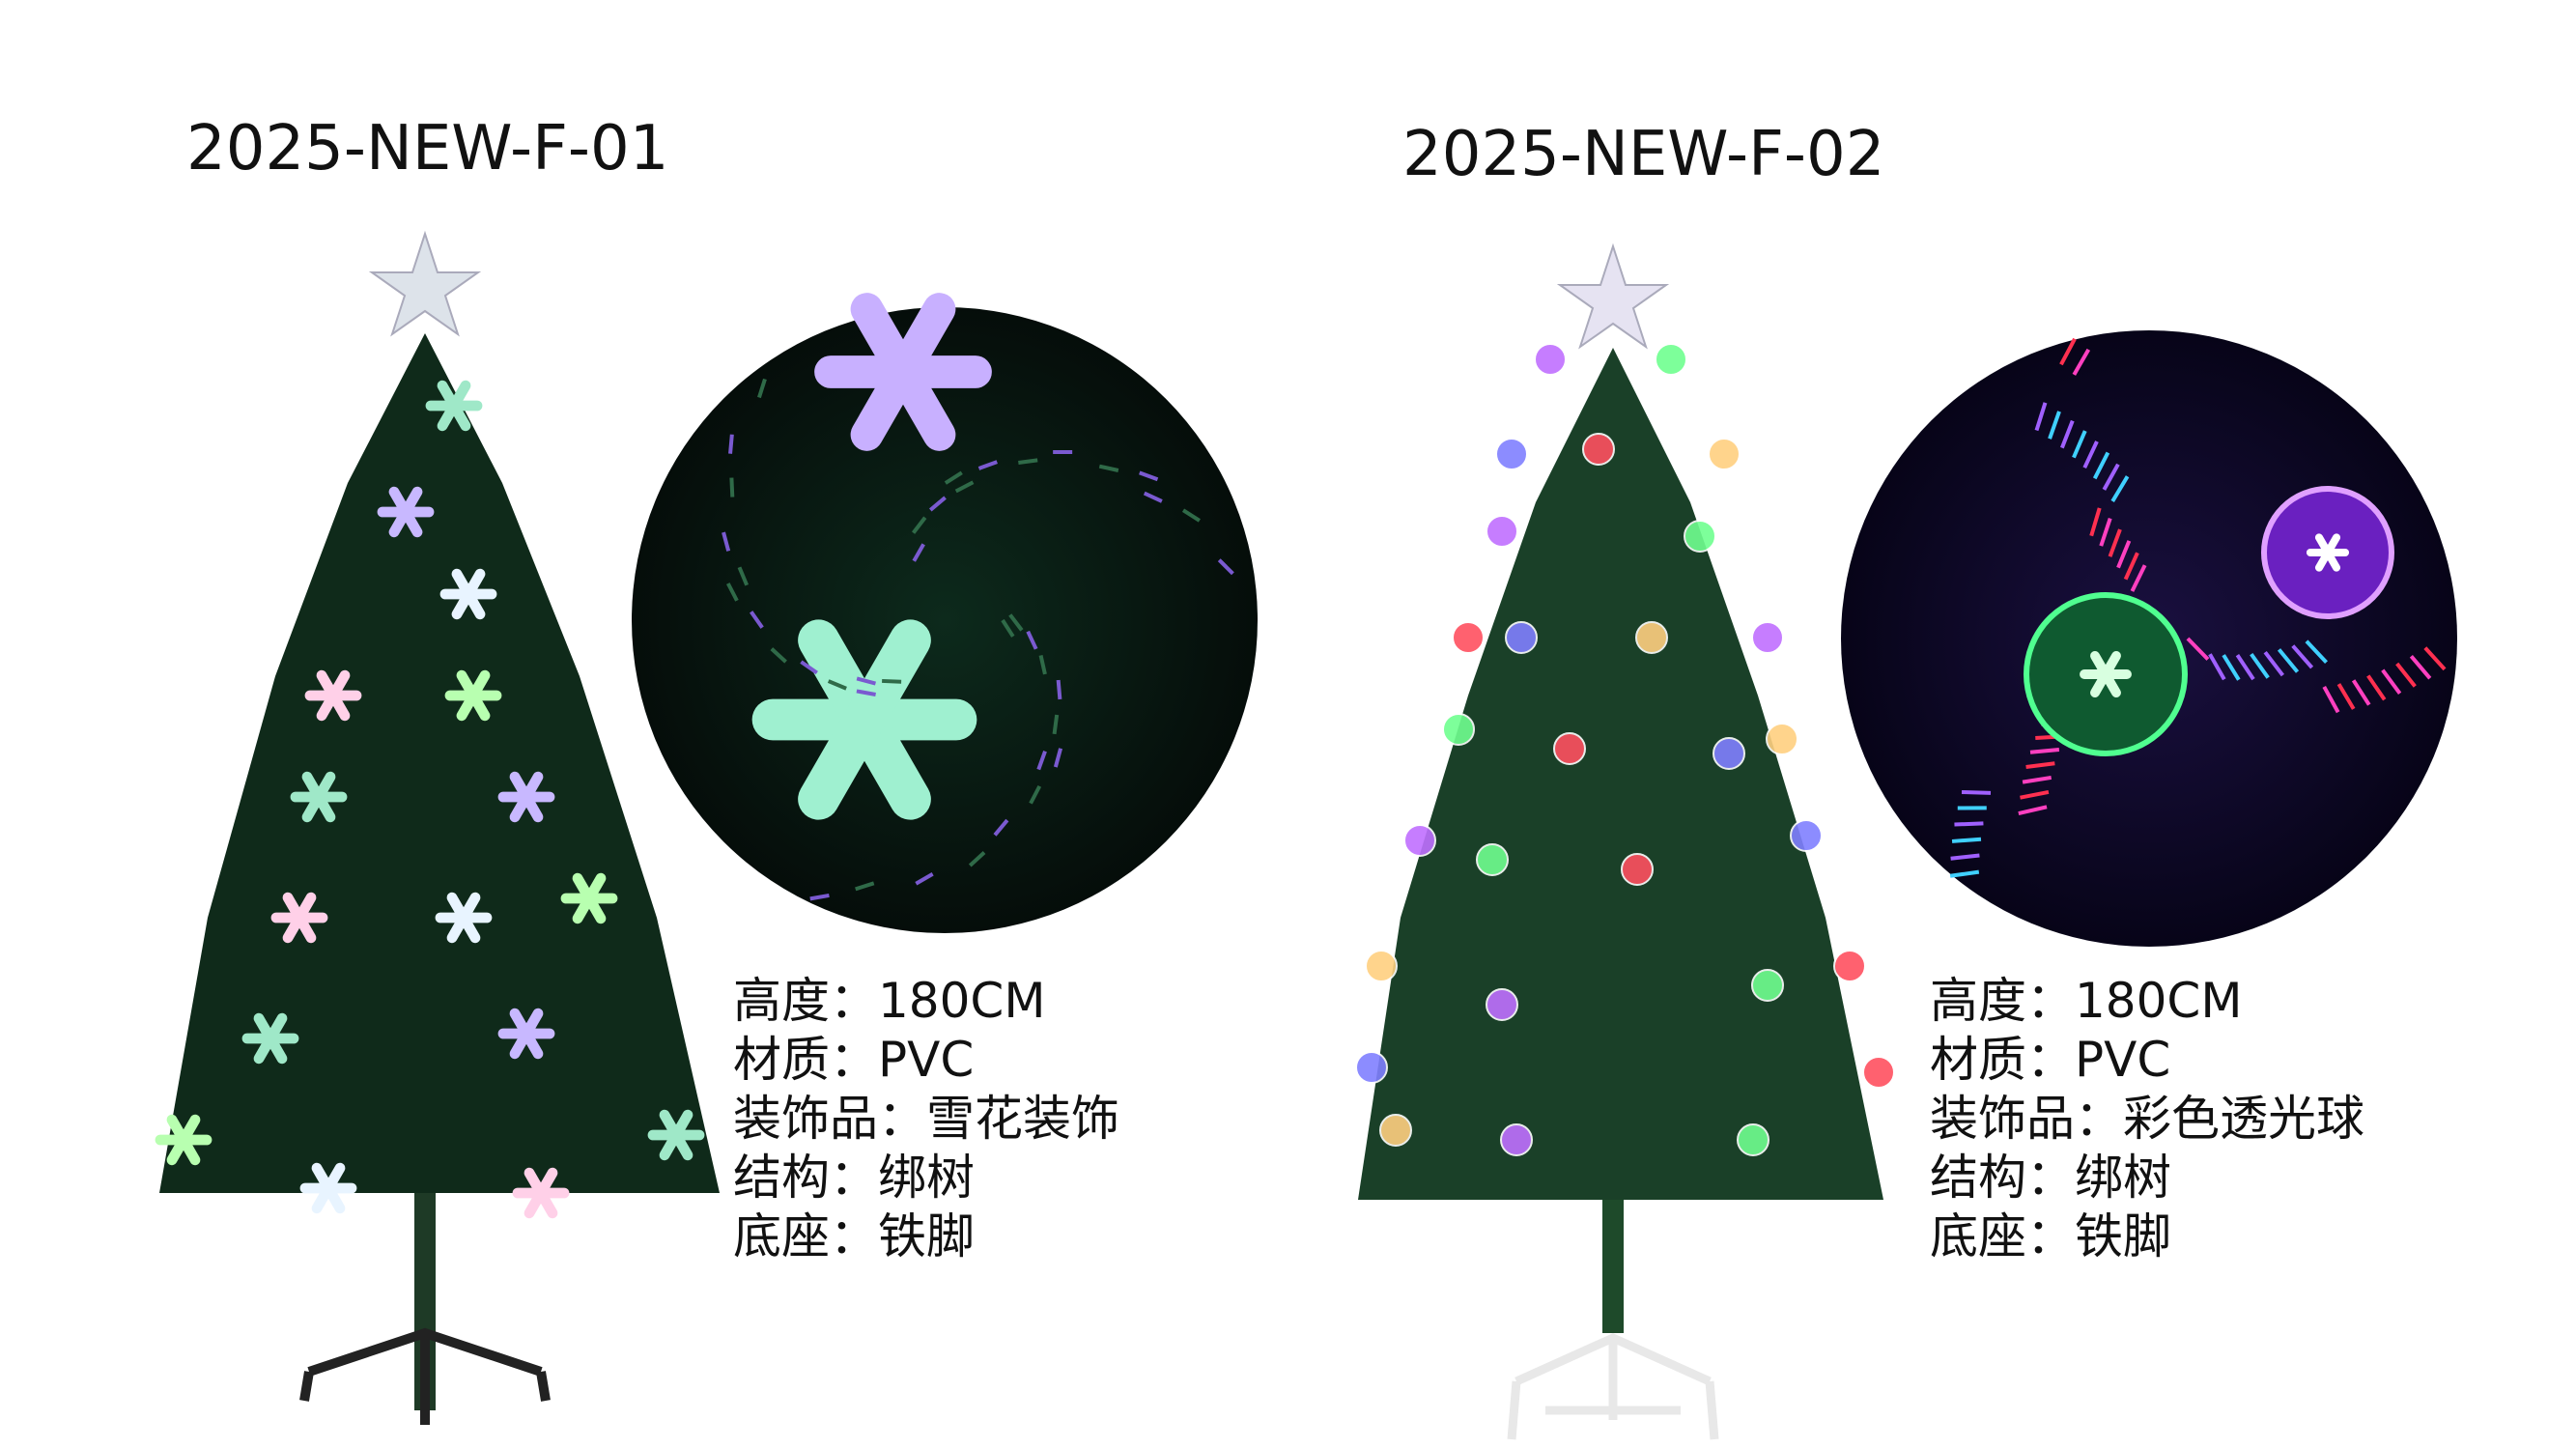 The image size is (2576, 1449). What do you see at coordinates (2050, 1178) in the screenshot?
I see `spec-line: 结构：绑树` at bounding box center [2050, 1178].